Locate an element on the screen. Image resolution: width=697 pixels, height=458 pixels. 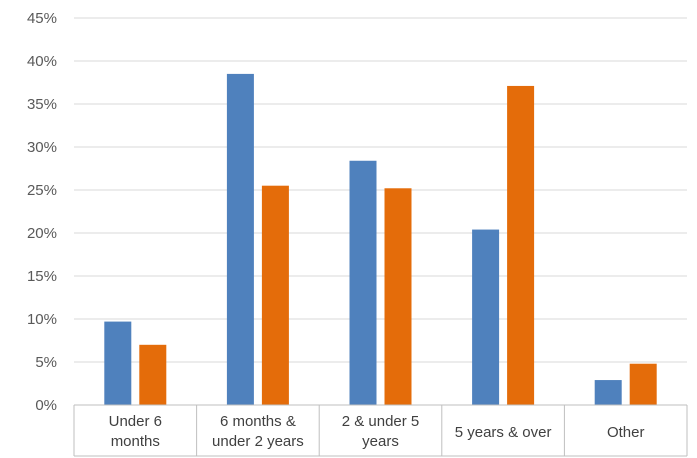
y-tick-label: 30% is located at coordinates (42, 147).